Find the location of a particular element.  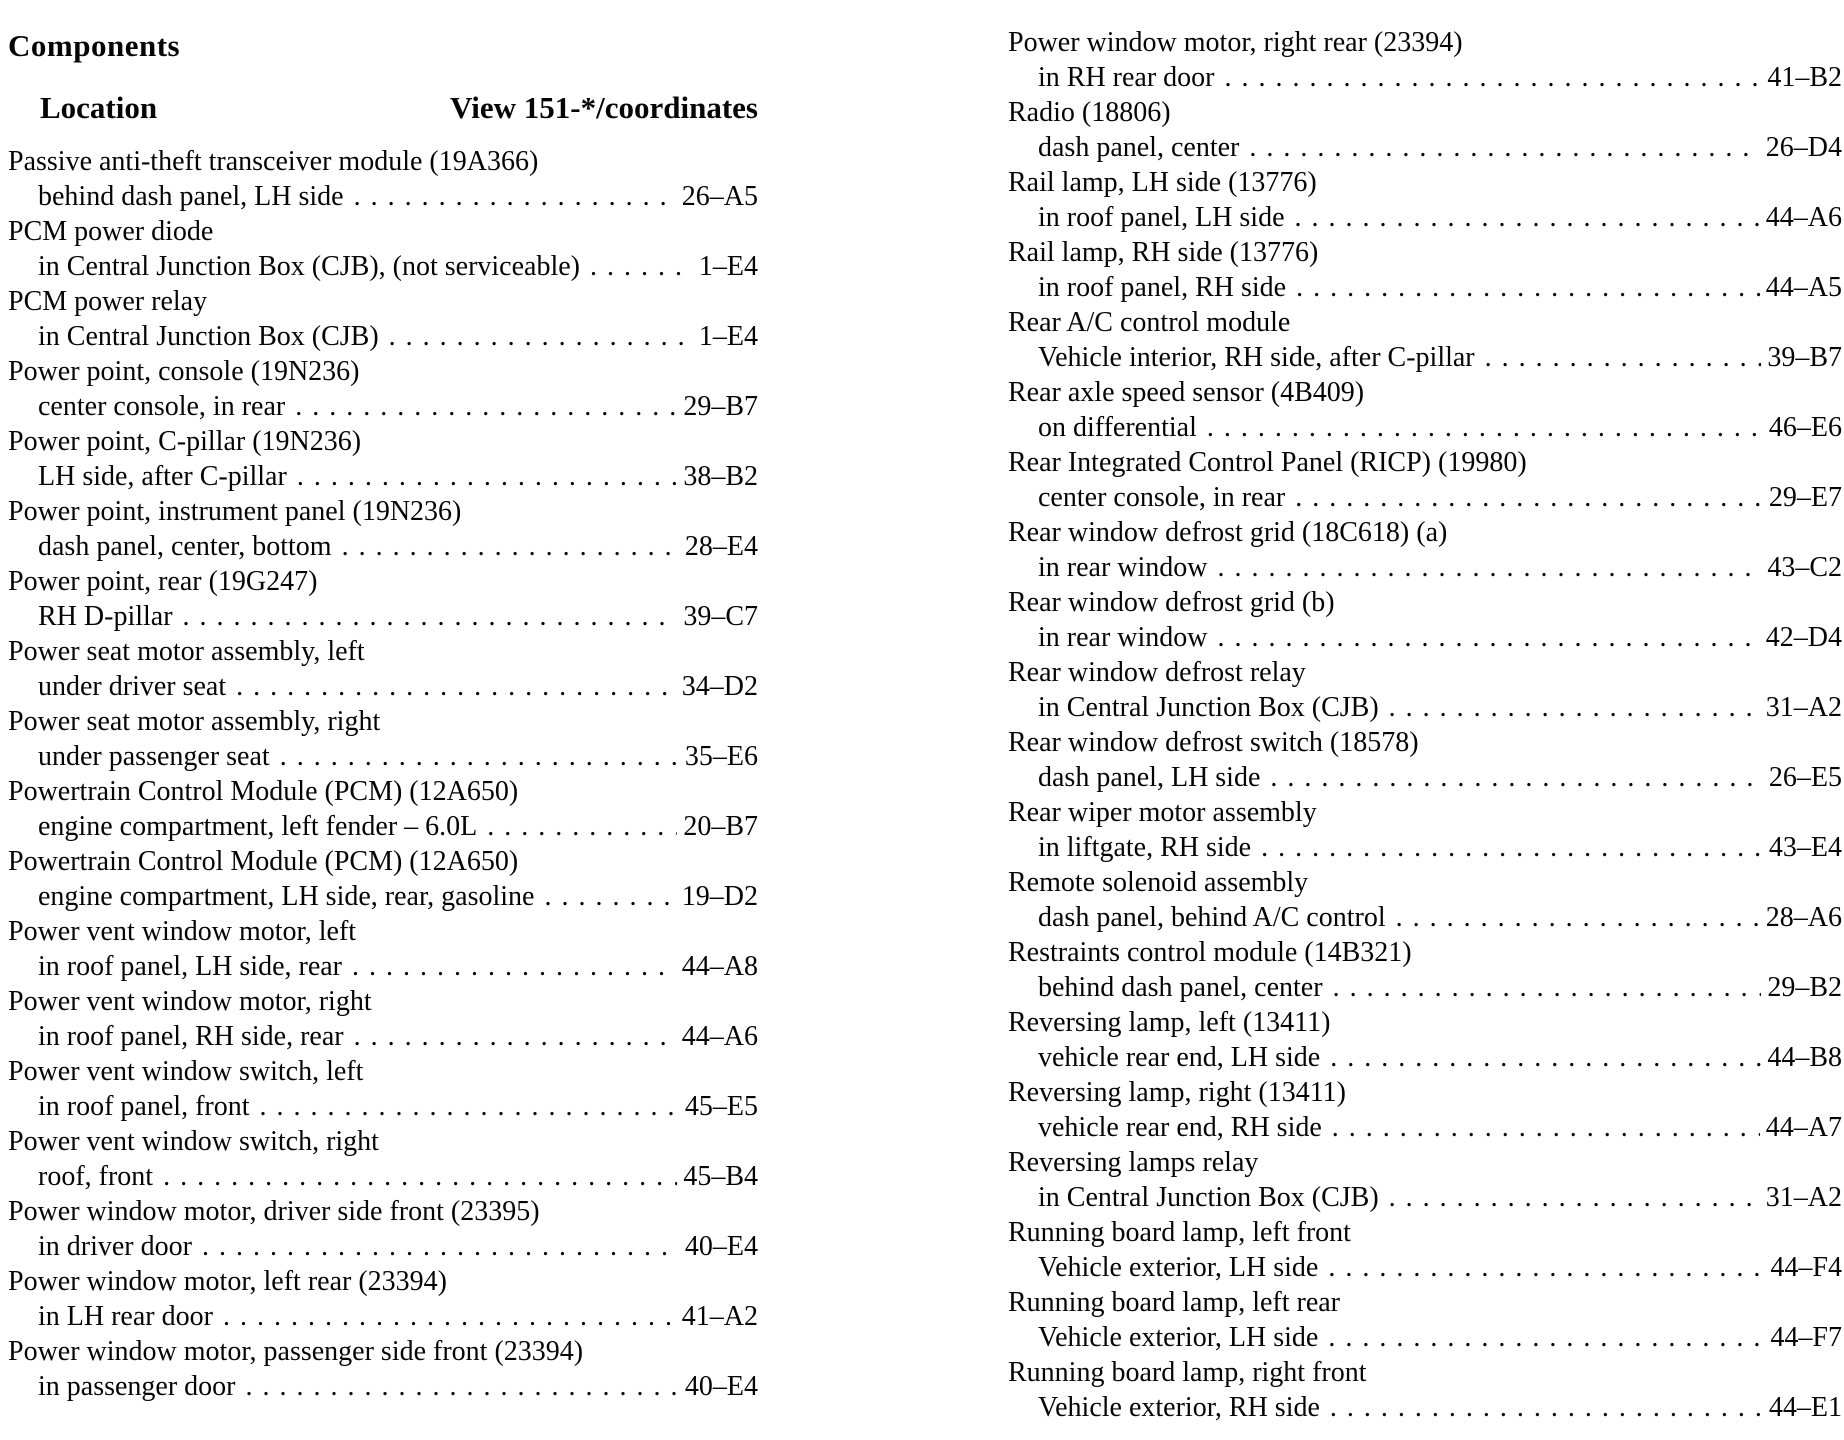

view-coordinates-column-header: View 151-*/coordinates is located at coordinates (604, 107).